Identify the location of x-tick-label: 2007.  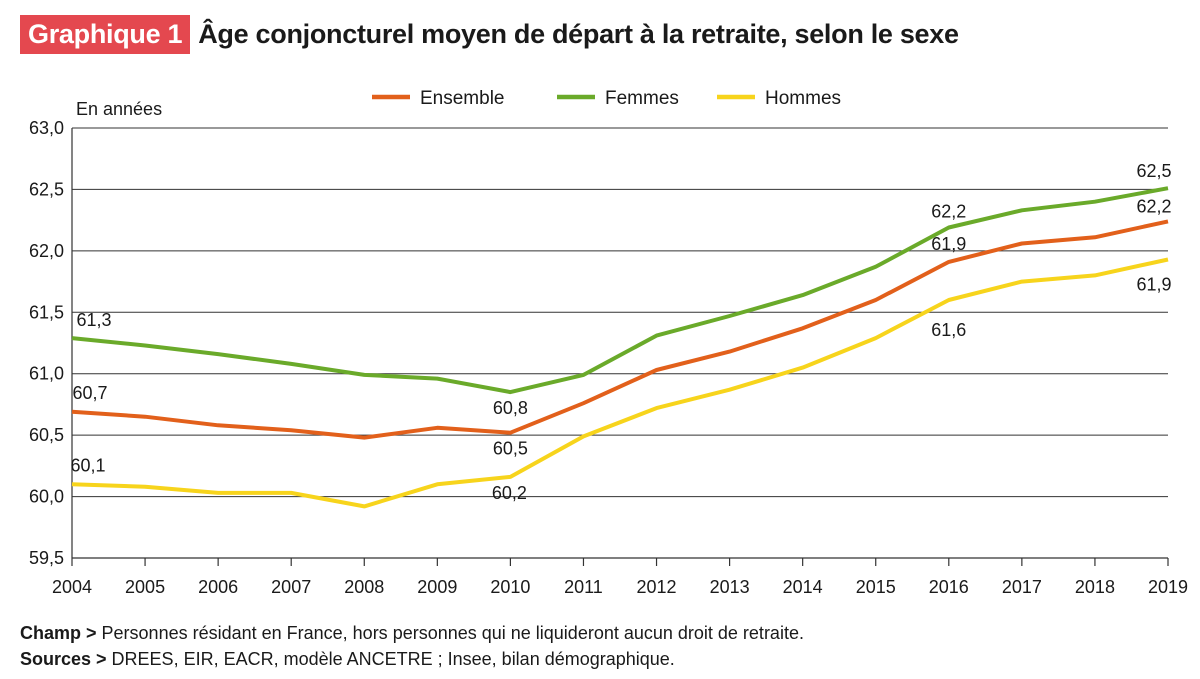
(291, 587).